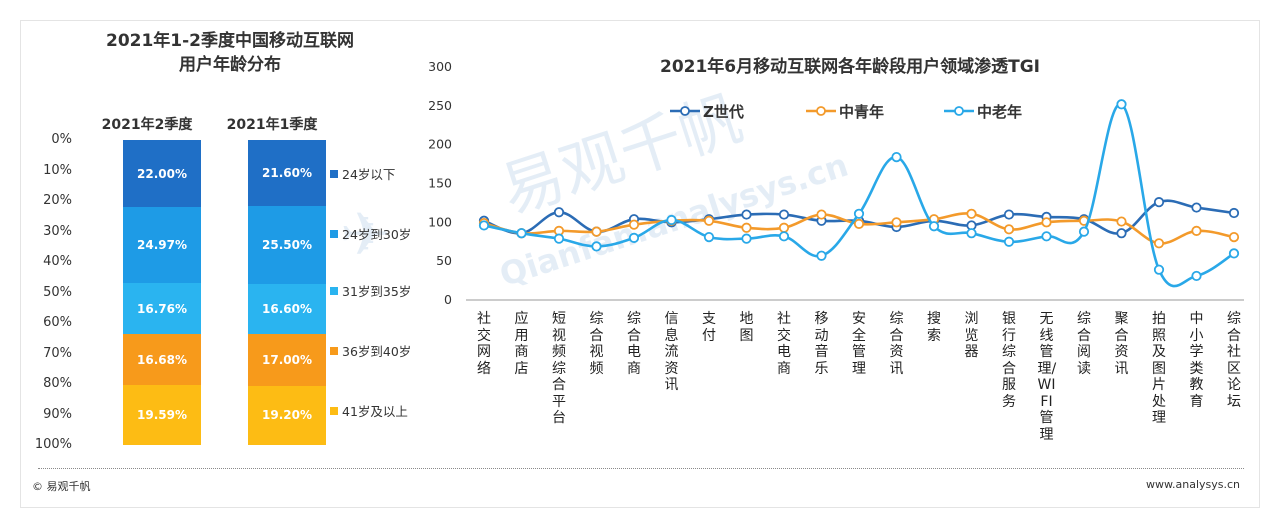 This screenshot has height=520, width=1280. I want to click on bar-column-label-q2: 2021年2季度, so click(147, 125).